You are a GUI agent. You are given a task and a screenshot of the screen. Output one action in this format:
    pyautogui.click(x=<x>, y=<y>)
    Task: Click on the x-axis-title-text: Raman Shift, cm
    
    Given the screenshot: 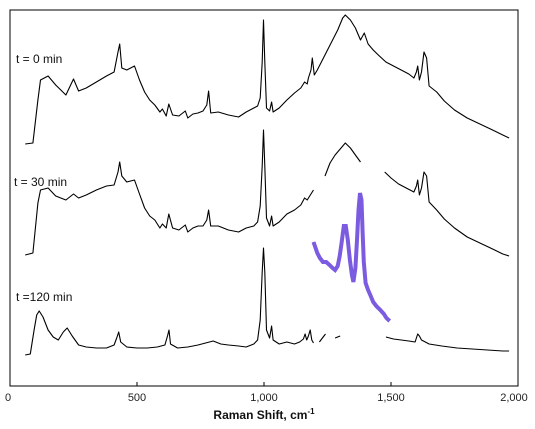 What is the action you would take?
    pyautogui.click(x=260, y=415)
    